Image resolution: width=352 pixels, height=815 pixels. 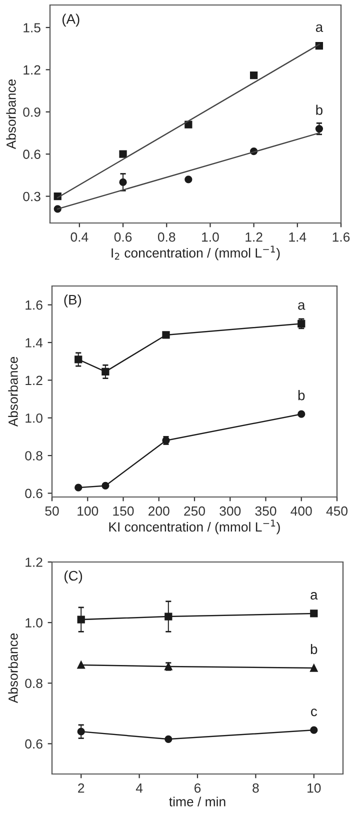 What do you see at coordinates (73, 577) in the screenshot?
I see `annotation: (C)` at bounding box center [73, 577].